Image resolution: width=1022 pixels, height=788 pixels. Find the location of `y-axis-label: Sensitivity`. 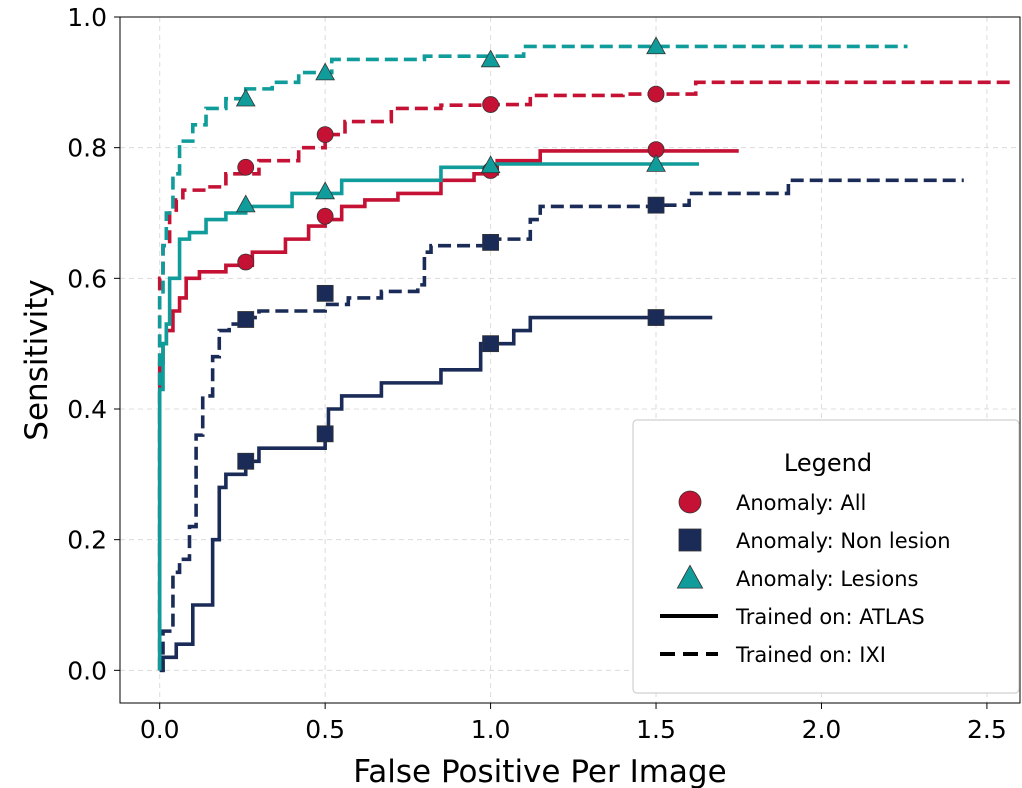

y-axis-label: Sensitivity is located at coordinates (37, 359).